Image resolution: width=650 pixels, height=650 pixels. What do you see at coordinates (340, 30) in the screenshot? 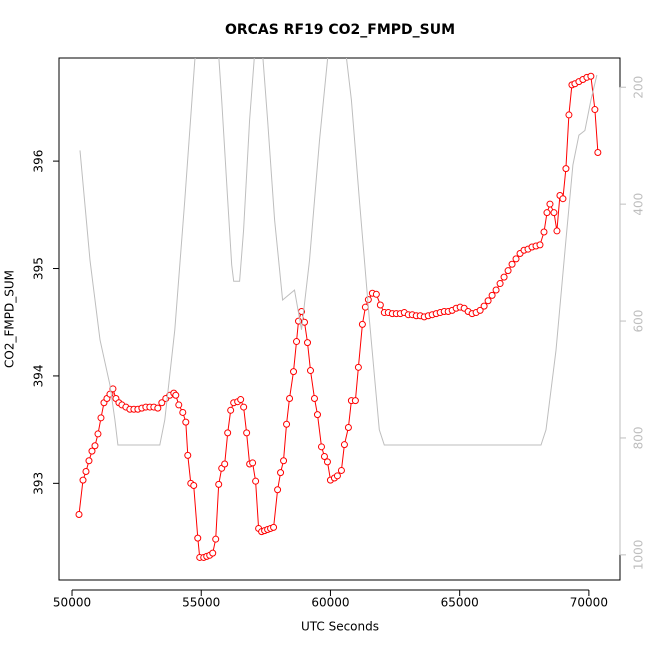
I see `chart-title: ORCAS RF19 CO2_FMPD_SUM` at bounding box center [340, 30].